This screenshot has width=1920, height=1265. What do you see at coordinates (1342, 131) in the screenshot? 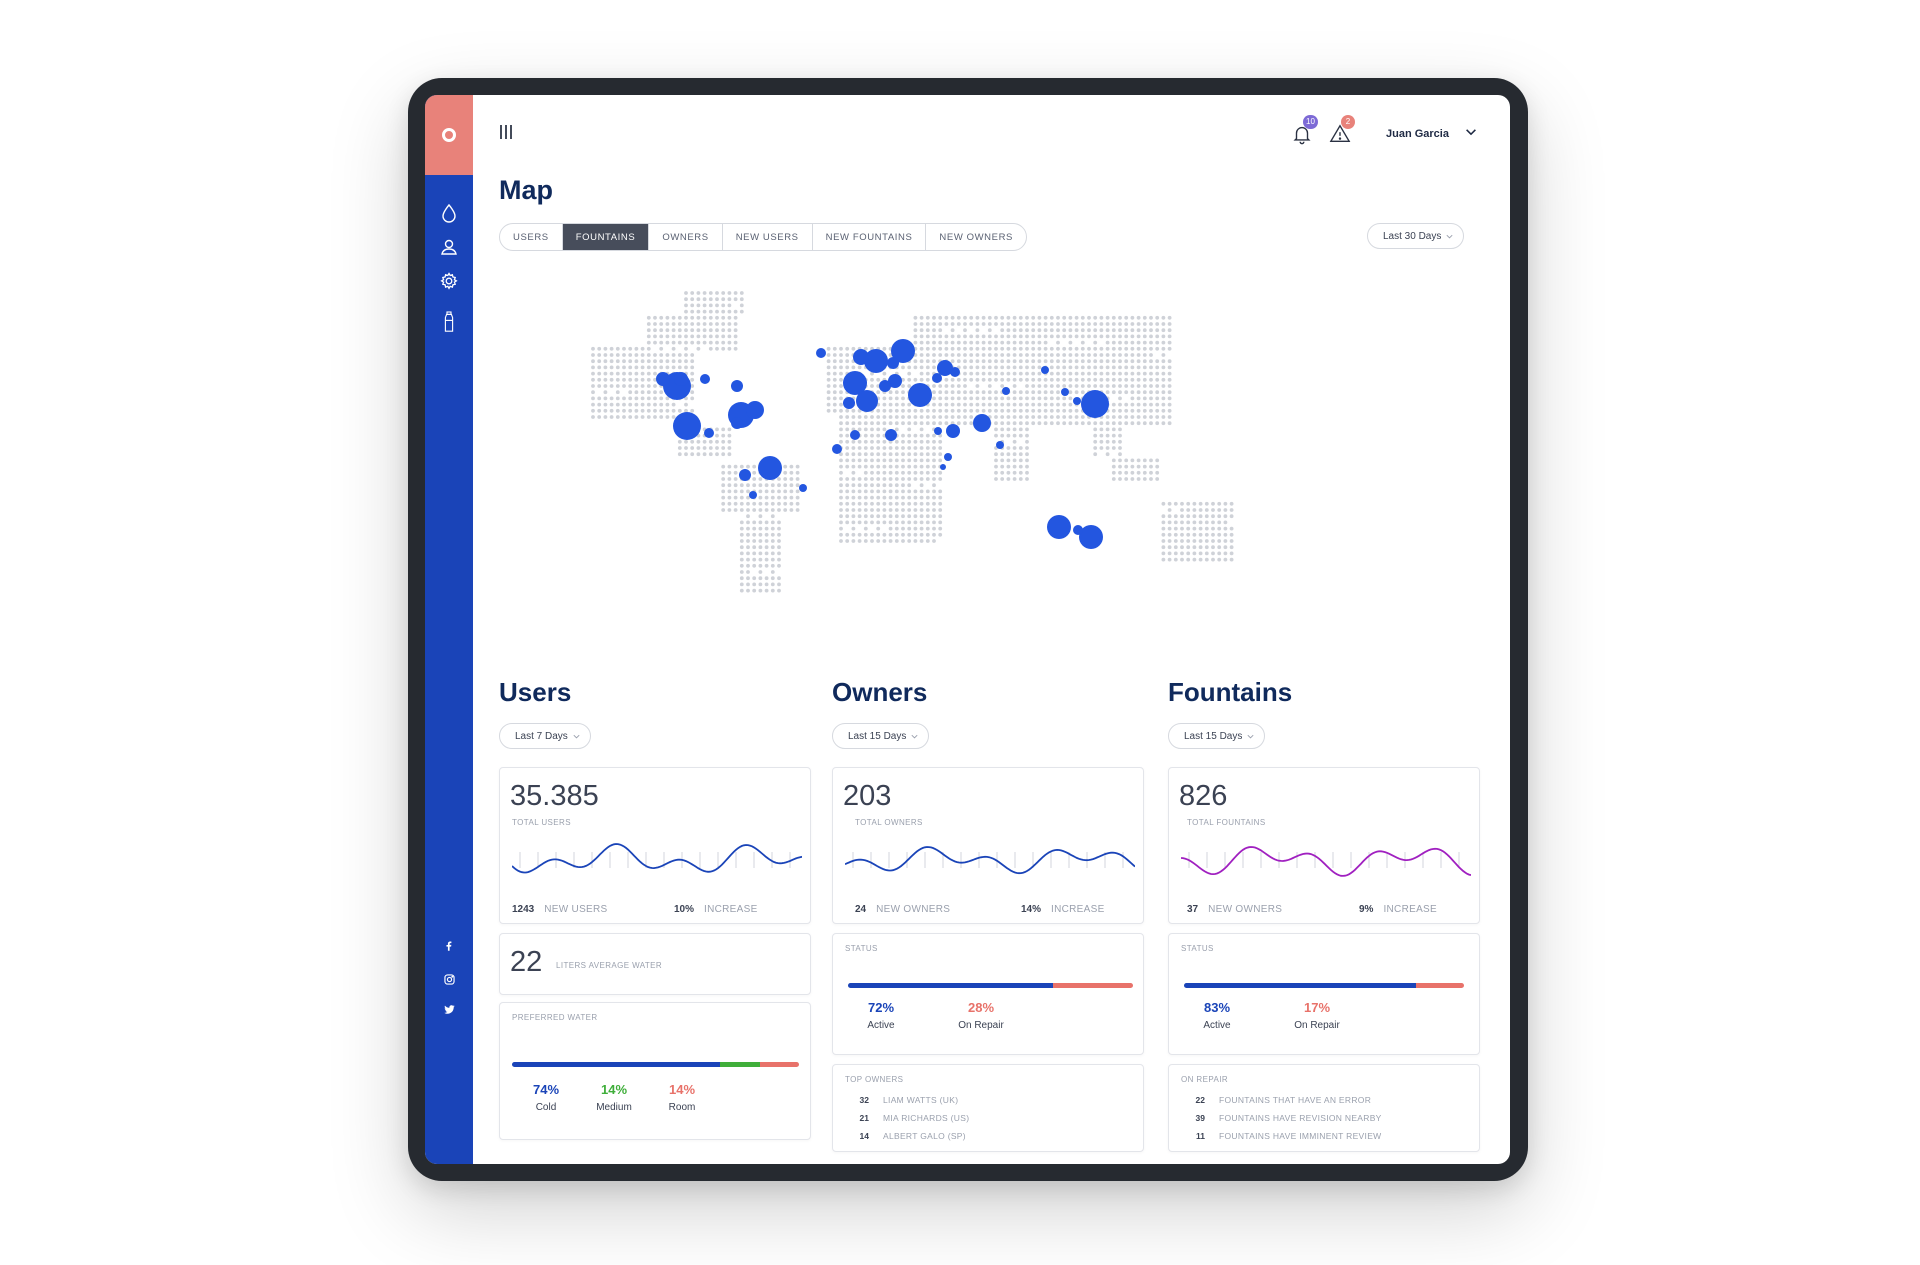
I see `alert-icon: 2` at bounding box center [1342, 131].